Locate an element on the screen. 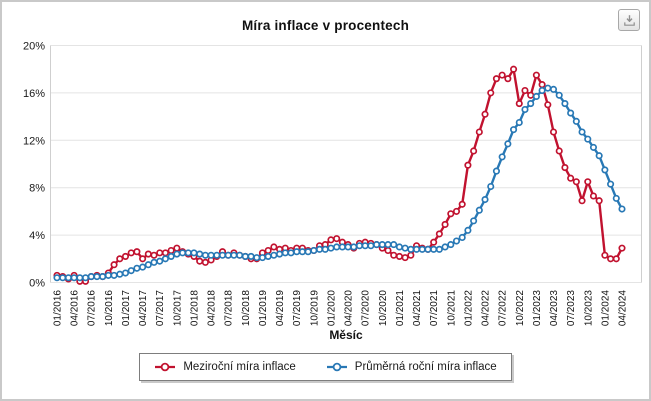 This screenshot has width=651, height=401. download-icon is located at coordinates (629, 20).